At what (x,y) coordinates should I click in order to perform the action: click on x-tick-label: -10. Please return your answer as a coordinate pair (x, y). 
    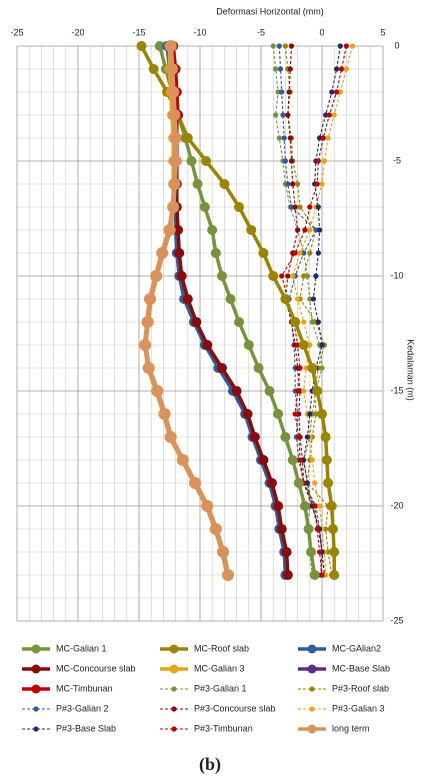
    Looking at the image, I should click on (199, 32).